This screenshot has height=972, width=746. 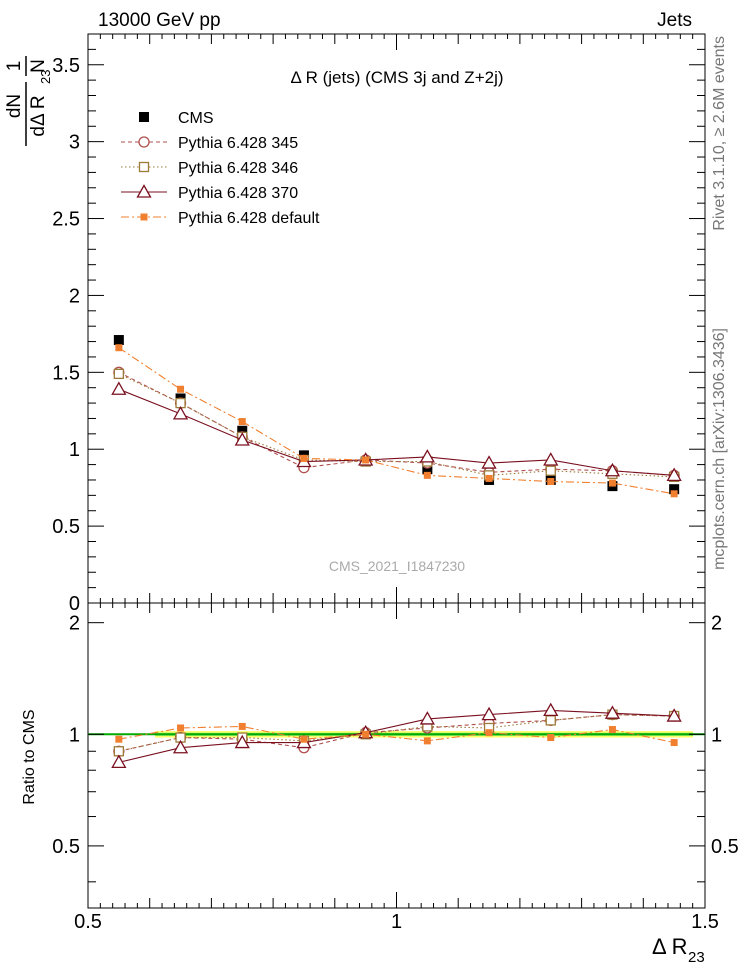 I want to click on analysis-watermark: CMS_2021_I1847230, so click(x=397, y=566).